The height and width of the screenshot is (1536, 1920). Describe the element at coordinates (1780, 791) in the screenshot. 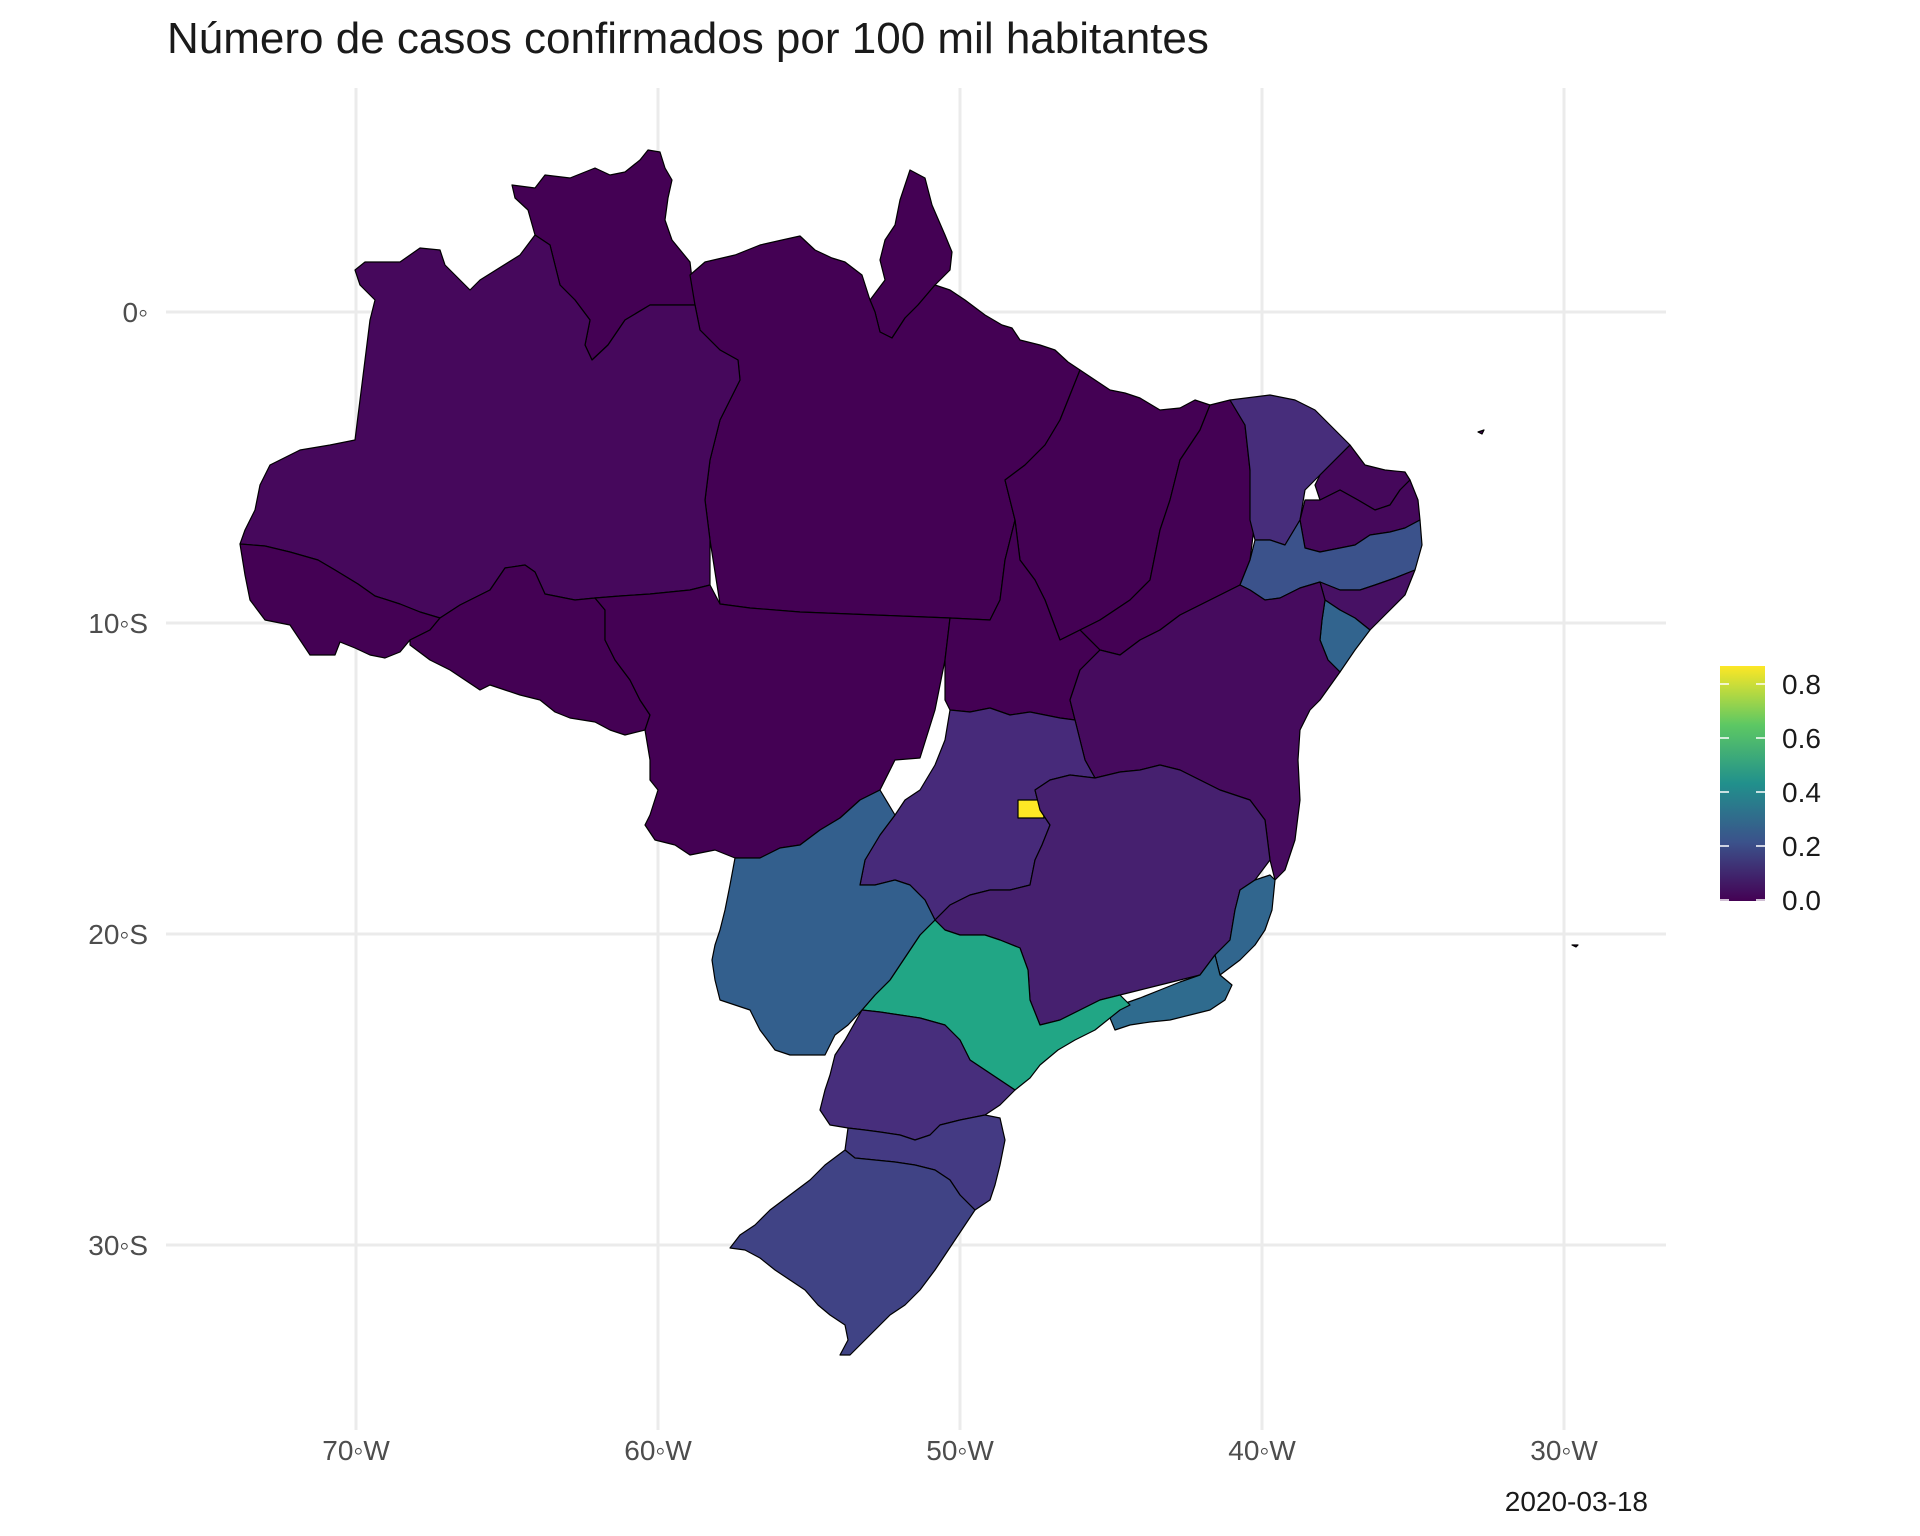

I see `color-legend: 0.0 0.2 0.4 0.6 0.8` at that location.